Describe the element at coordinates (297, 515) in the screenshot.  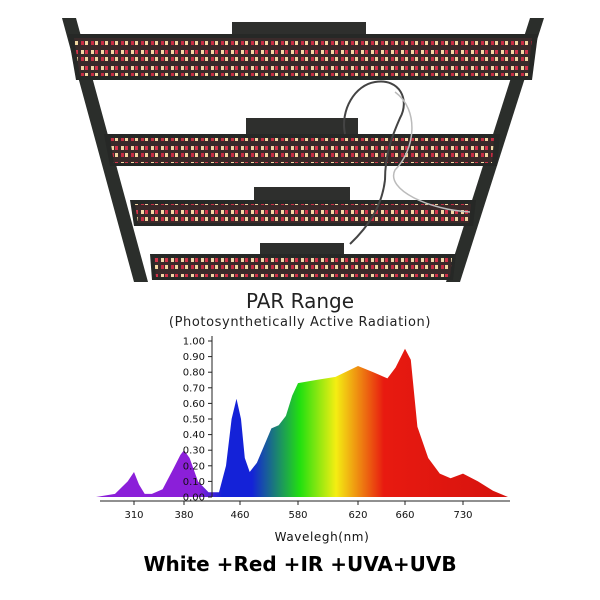
I see `x-tick-label: 580` at that location.